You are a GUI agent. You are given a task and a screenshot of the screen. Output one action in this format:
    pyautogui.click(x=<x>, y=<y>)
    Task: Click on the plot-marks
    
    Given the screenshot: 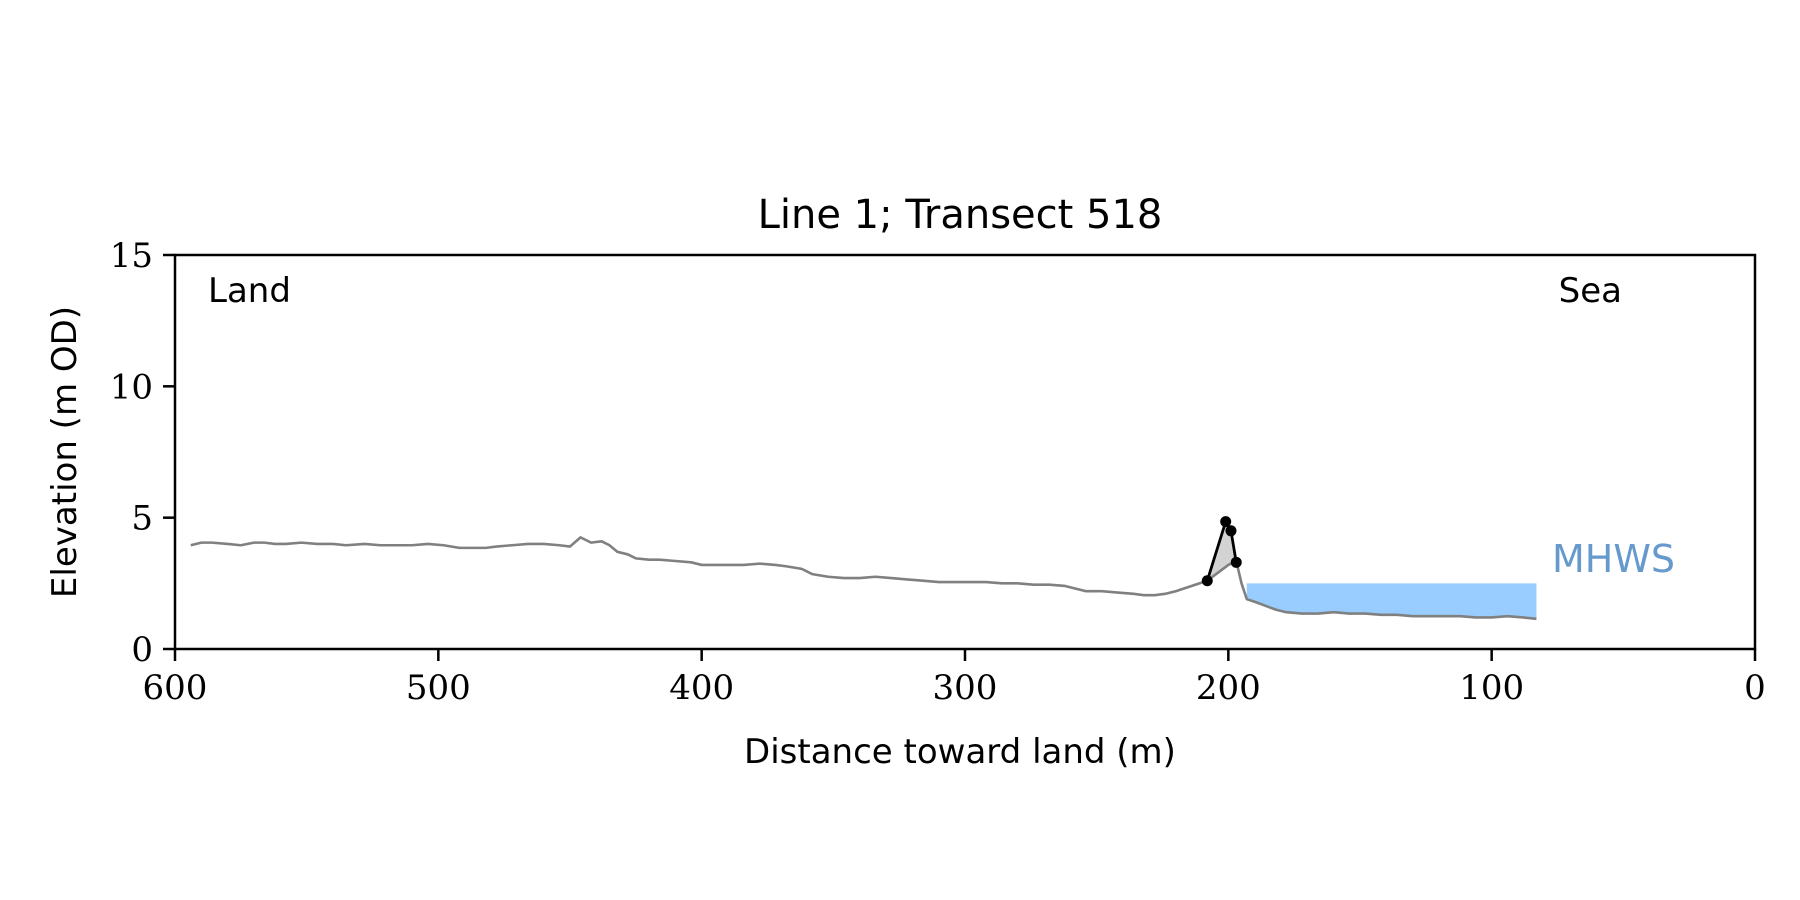 What is the action you would take?
    pyautogui.click(x=863, y=568)
    